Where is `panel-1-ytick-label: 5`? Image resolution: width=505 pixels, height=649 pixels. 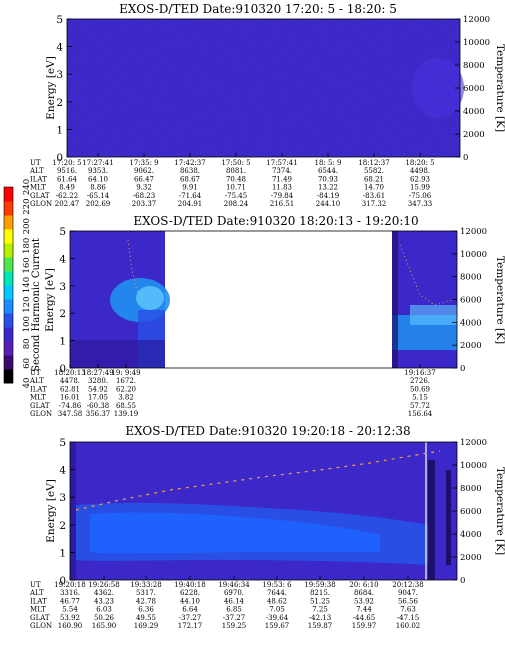 panel-1-ytick-label: 5 is located at coordinates (59, 20).